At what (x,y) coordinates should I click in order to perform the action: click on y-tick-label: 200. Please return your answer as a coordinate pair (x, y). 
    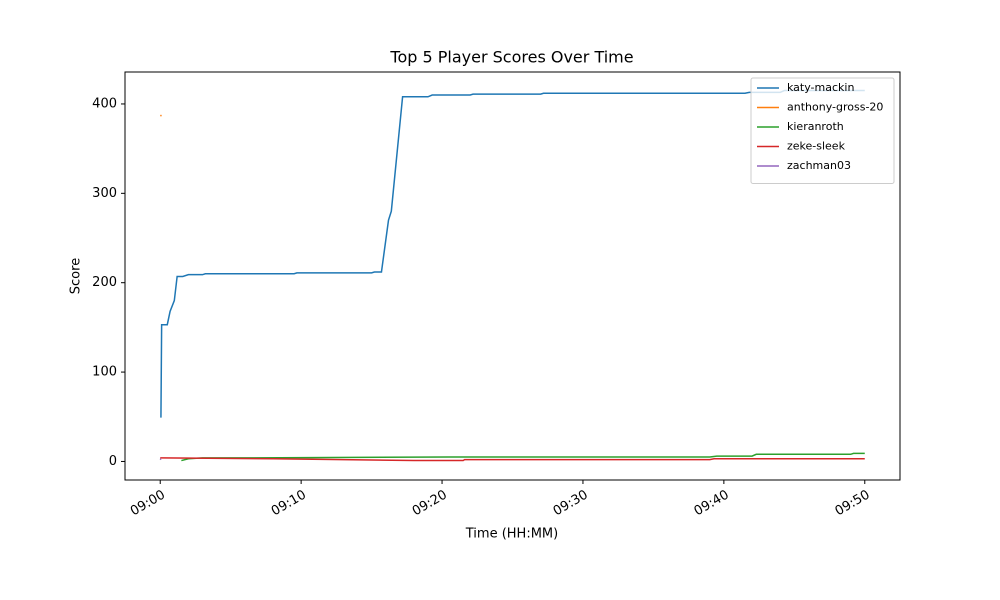
    Looking at the image, I should click on (104, 282).